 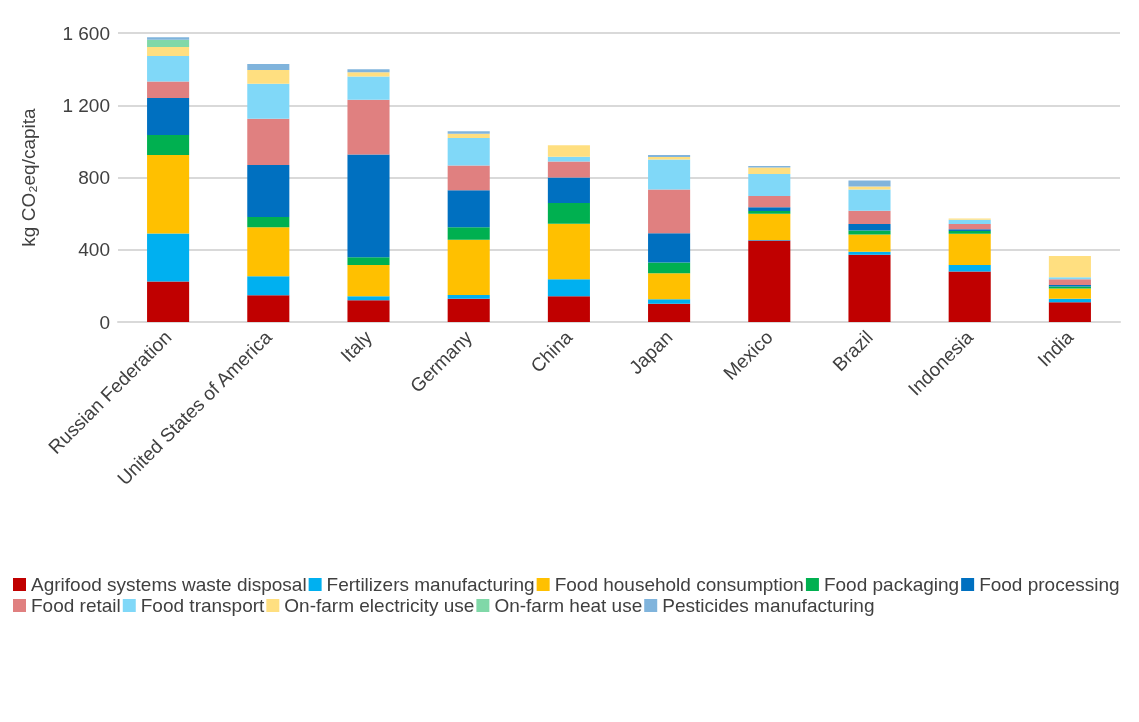 What do you see at coordinates (94, 250) in the screenshot?
I see `y-tick-label: 400` at bounding box center [94, 250].